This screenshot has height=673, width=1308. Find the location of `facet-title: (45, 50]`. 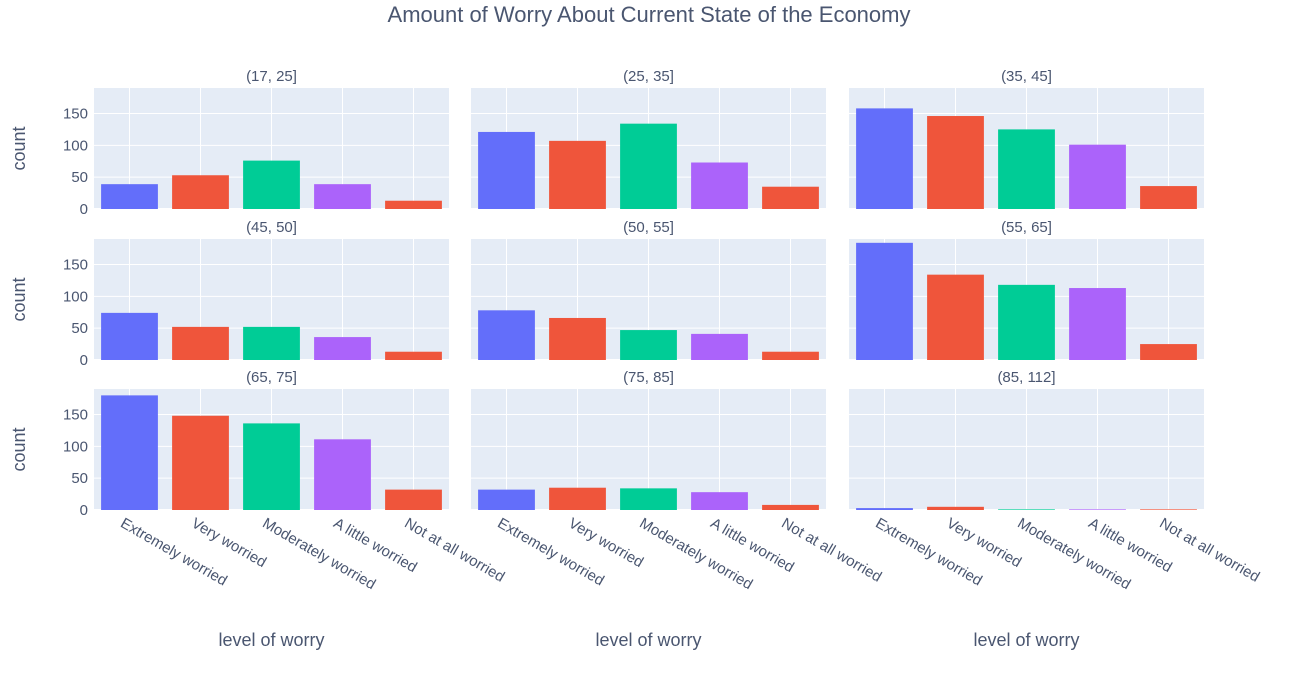

facet-title: (45, 50] is located at coordinates (271, 227).